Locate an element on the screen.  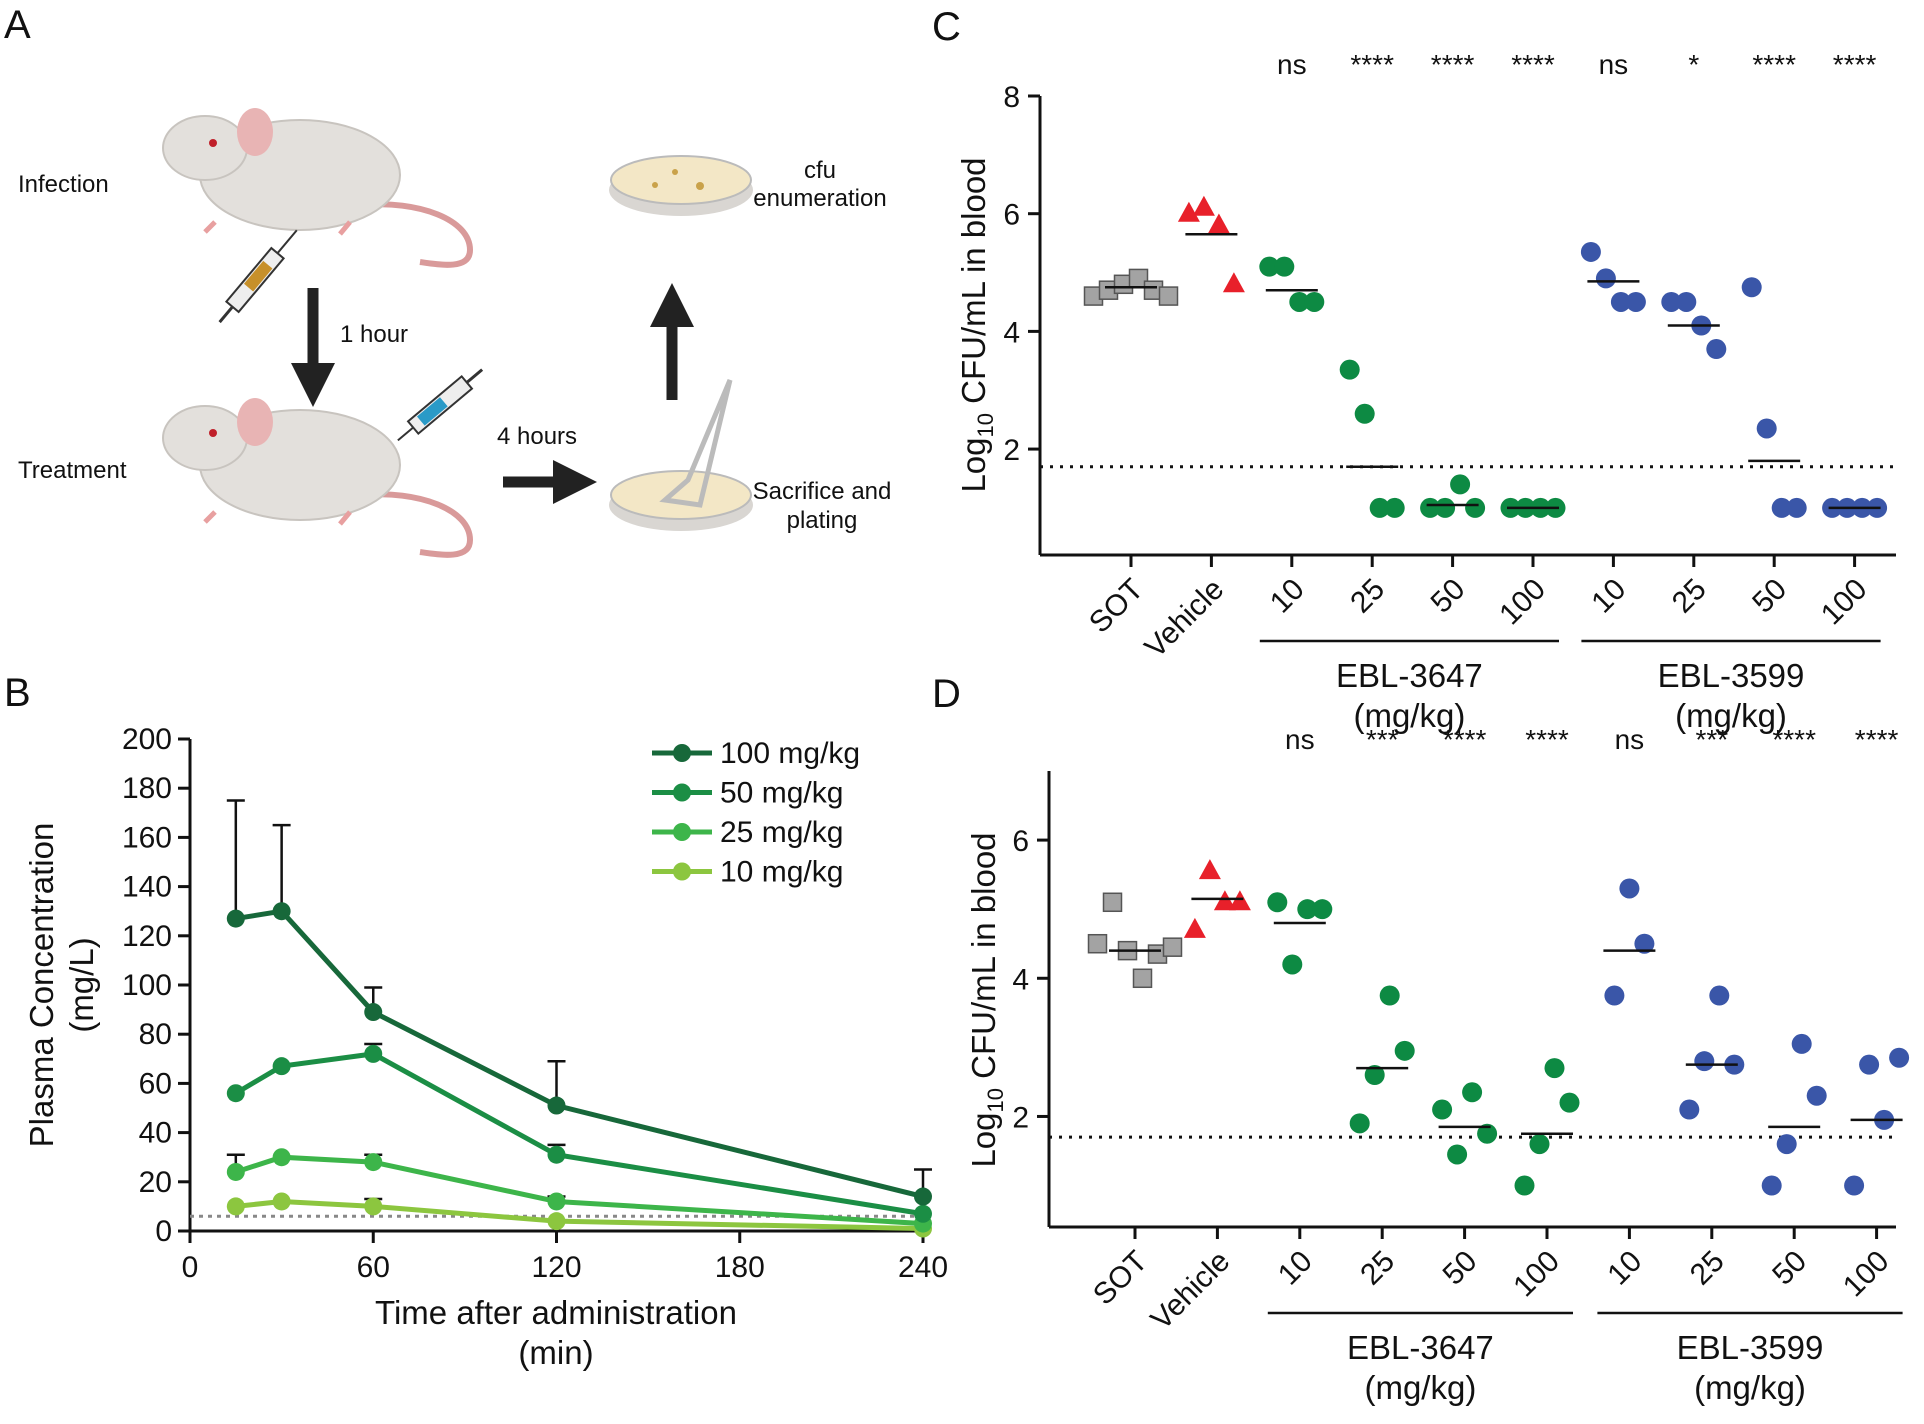
step-label: Sacrifice and is located at coordinates (822, 491).